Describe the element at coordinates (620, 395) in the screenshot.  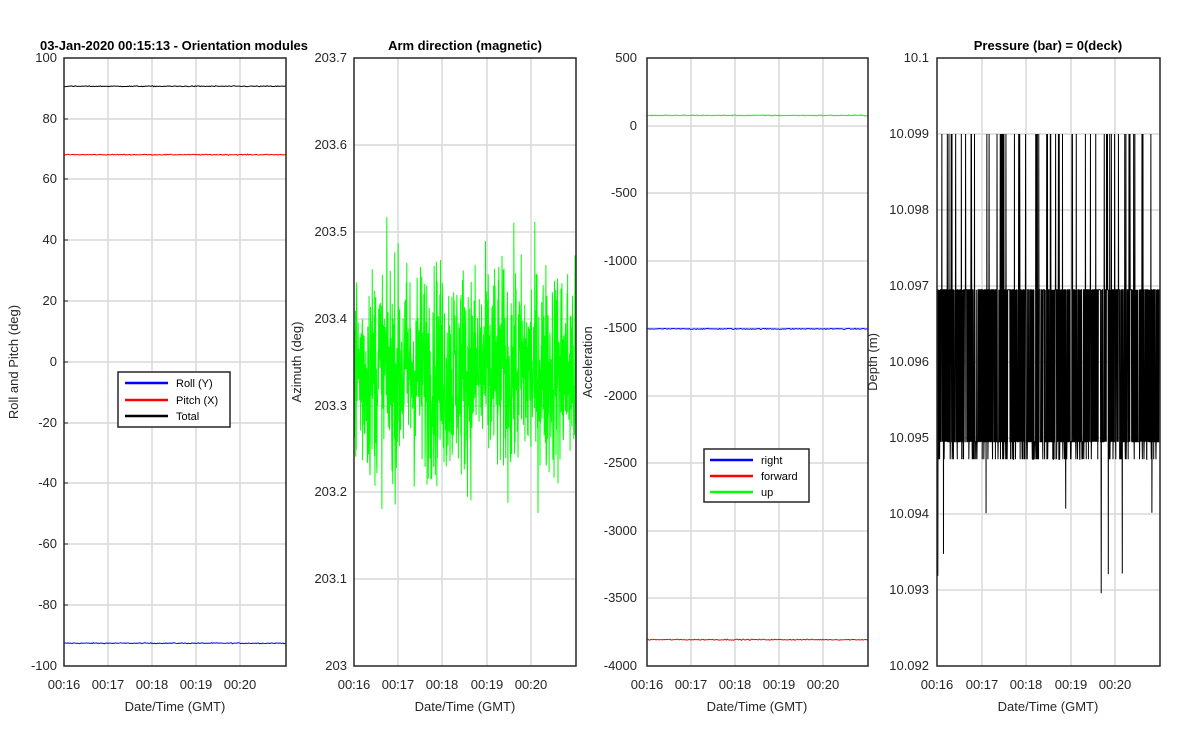
I see `ytick-label: -2000` at that location.